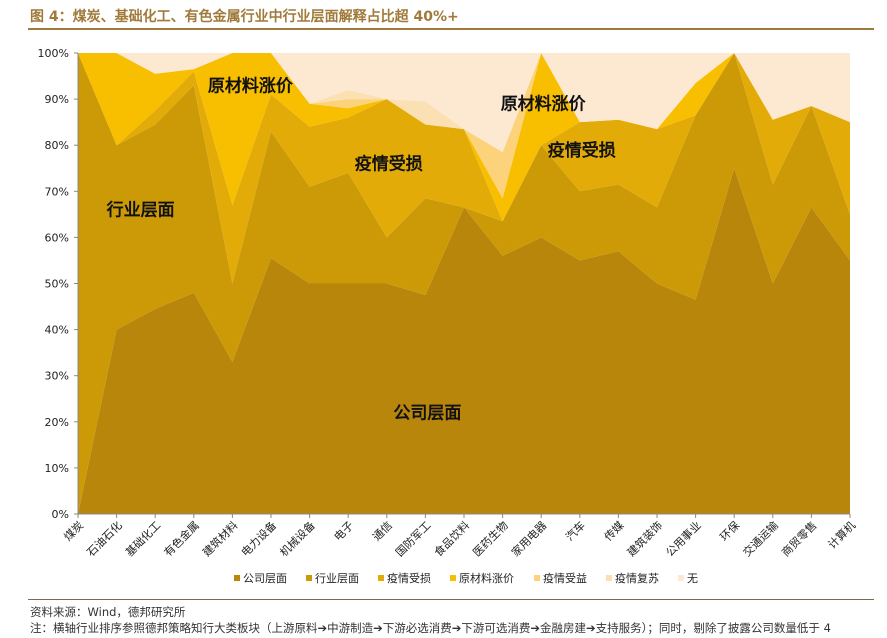  What do you see at coordinates (528, 538) in the screenshot?
I see `x-tick-label: 家用电器` at bounding box center [528, 538].